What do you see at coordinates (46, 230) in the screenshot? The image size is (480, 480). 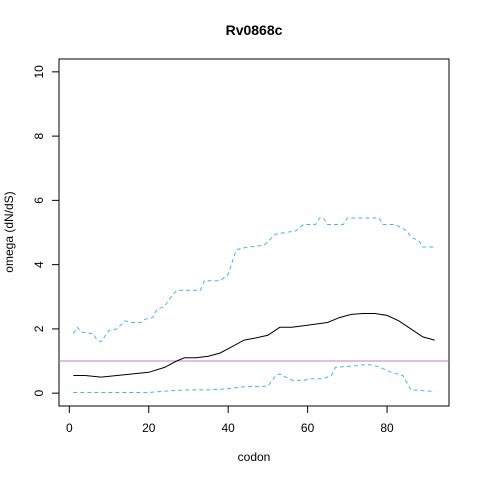 I see `y-axis: 0 2 4 6 8 10` at bounding box center [46, 230].